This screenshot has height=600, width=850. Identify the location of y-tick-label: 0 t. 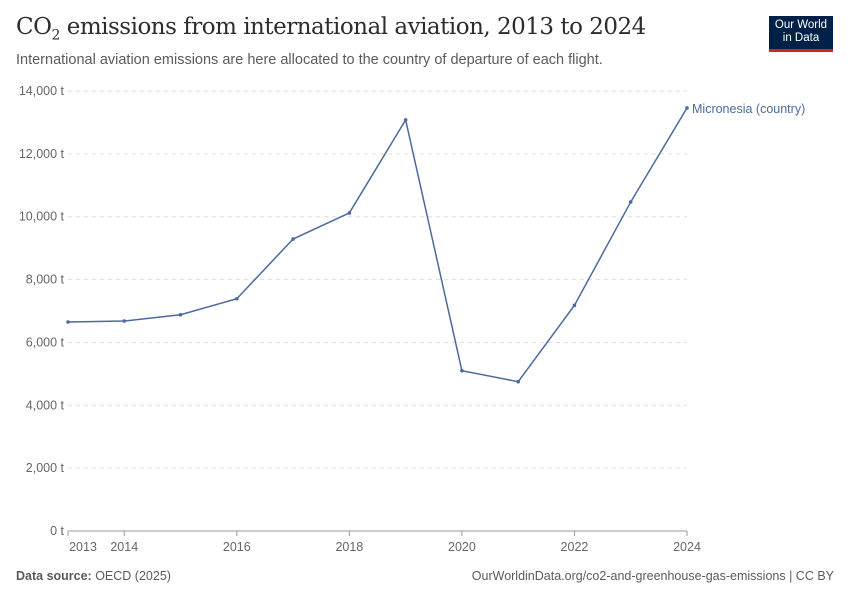
(57, 531).